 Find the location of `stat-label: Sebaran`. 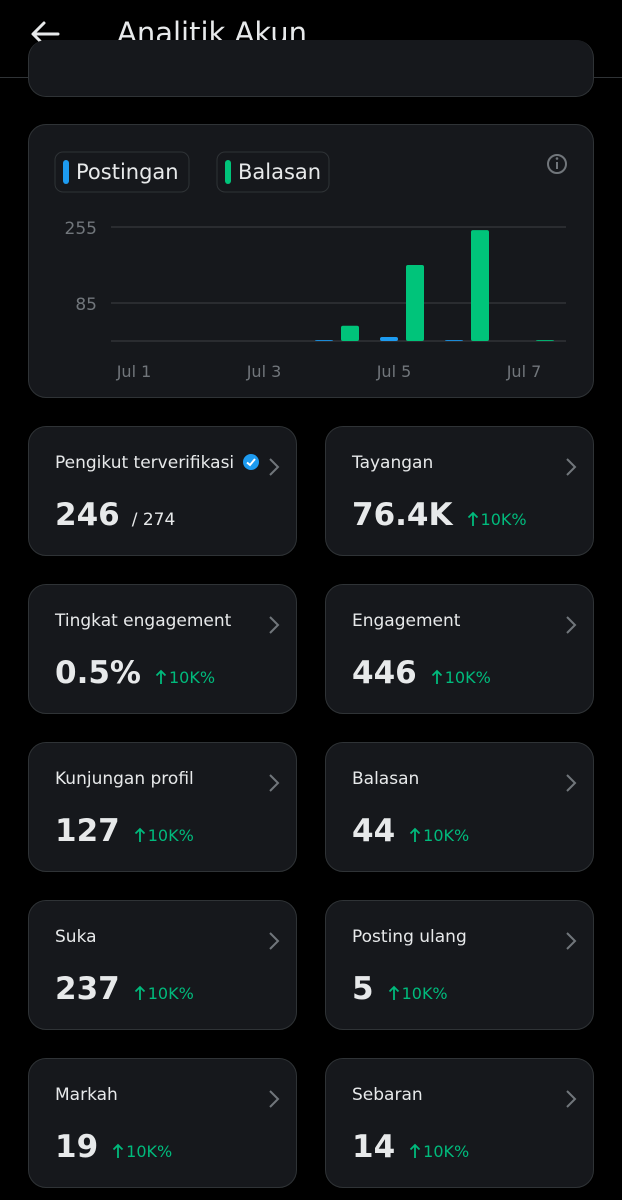

stat-label: Sebaran is located at coordinates (387, 1095).